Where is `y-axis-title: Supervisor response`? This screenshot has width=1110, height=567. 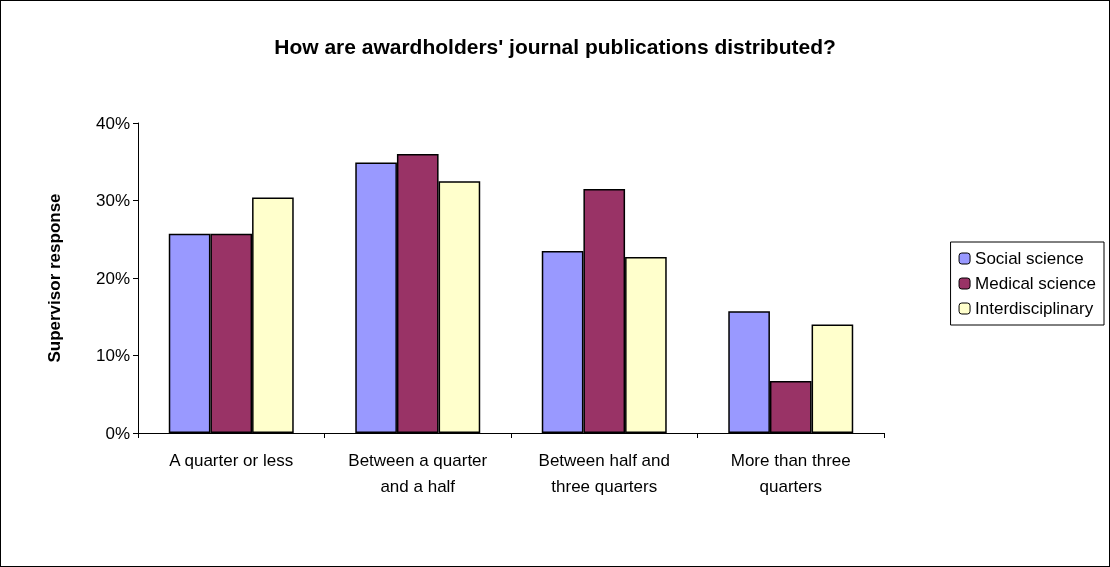
y-axis-title: Supervisor response is located at coordinates (54, 278).